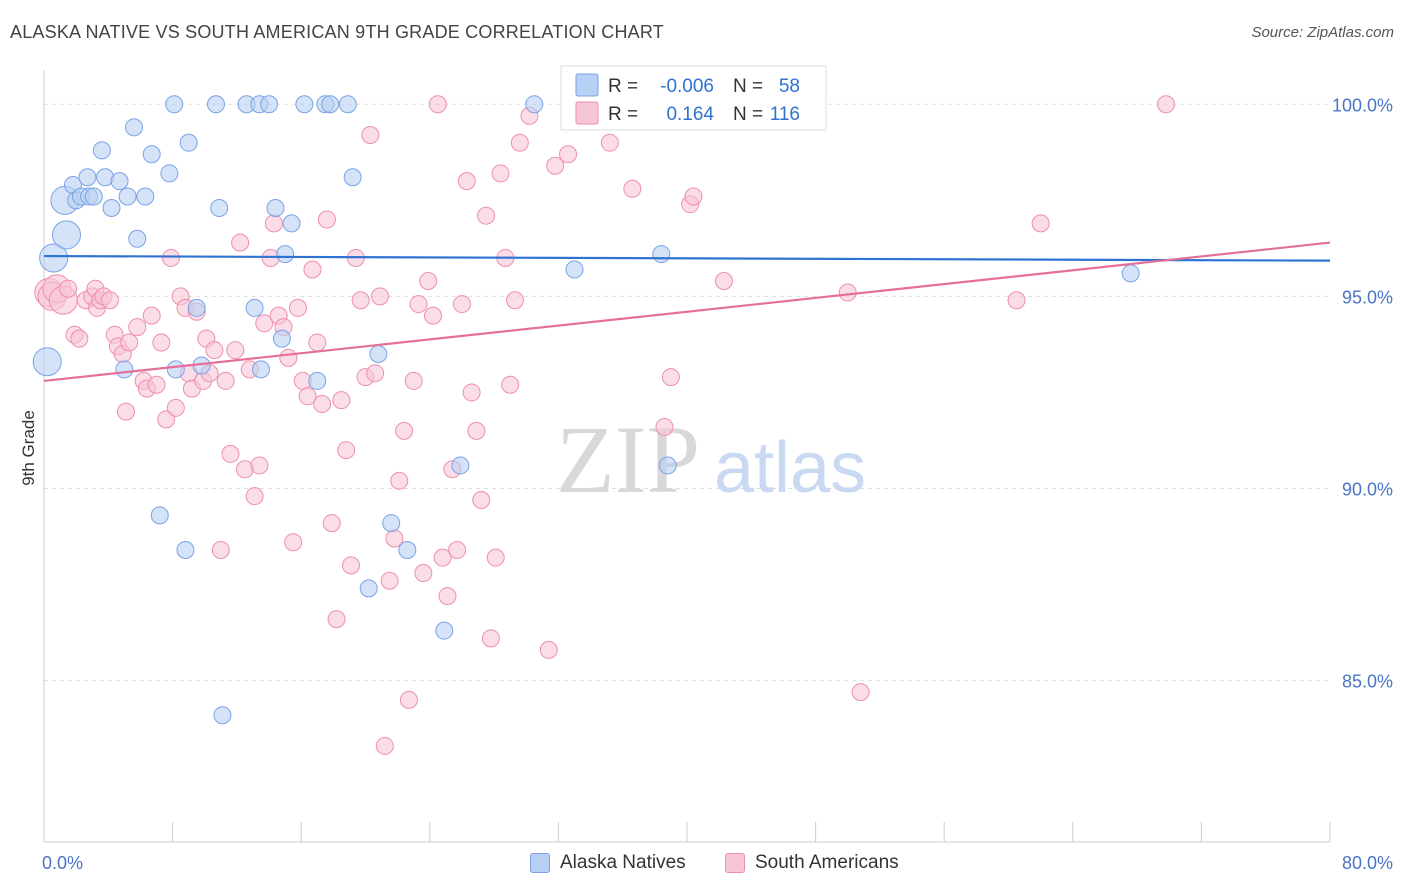 The height and width of the screenshot is (892, 1406). Describe the element at coordinates (1367, 297) in the screenshot. I see `y-tick-label-1: 95.0%` at that location.